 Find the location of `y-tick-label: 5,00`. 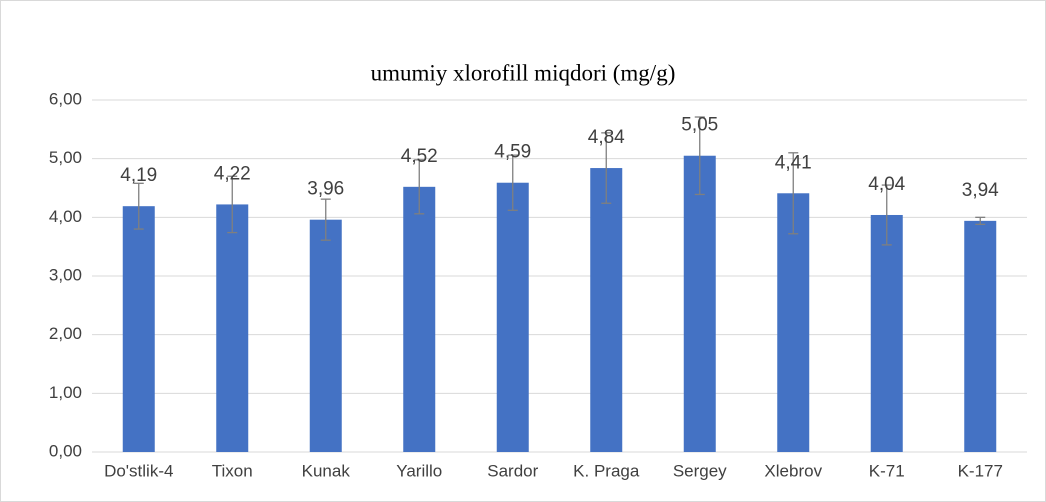

y-tick-label: 5,00 is located at coordinates (65, 157).